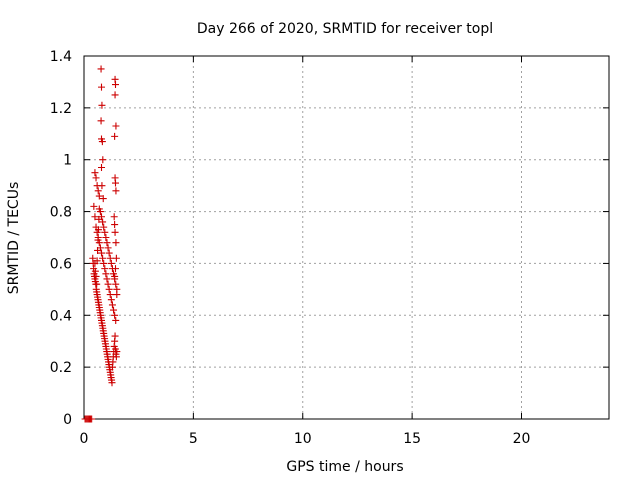 This screenshot has height=480, width=640. What do you see at coordinates (303, 439) in the screenshot?
I see `x-tick-label: 10` at bounding box center [303, 439].